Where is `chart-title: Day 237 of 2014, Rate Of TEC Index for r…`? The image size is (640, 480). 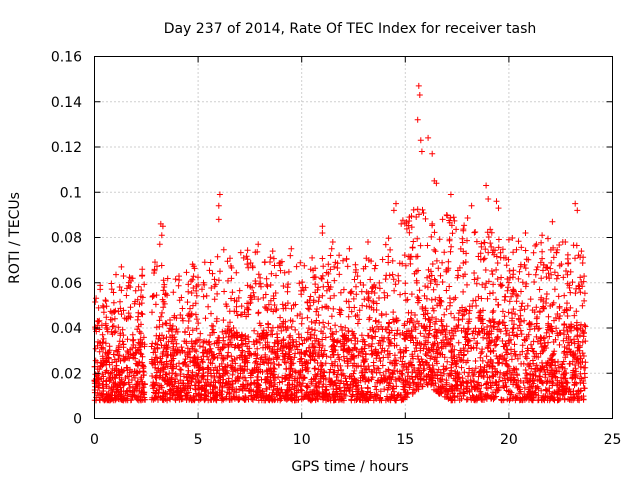 chart-title: Day 237 of 2014, Rate Of TEC Index for r… is located at coordinates (350, 29).